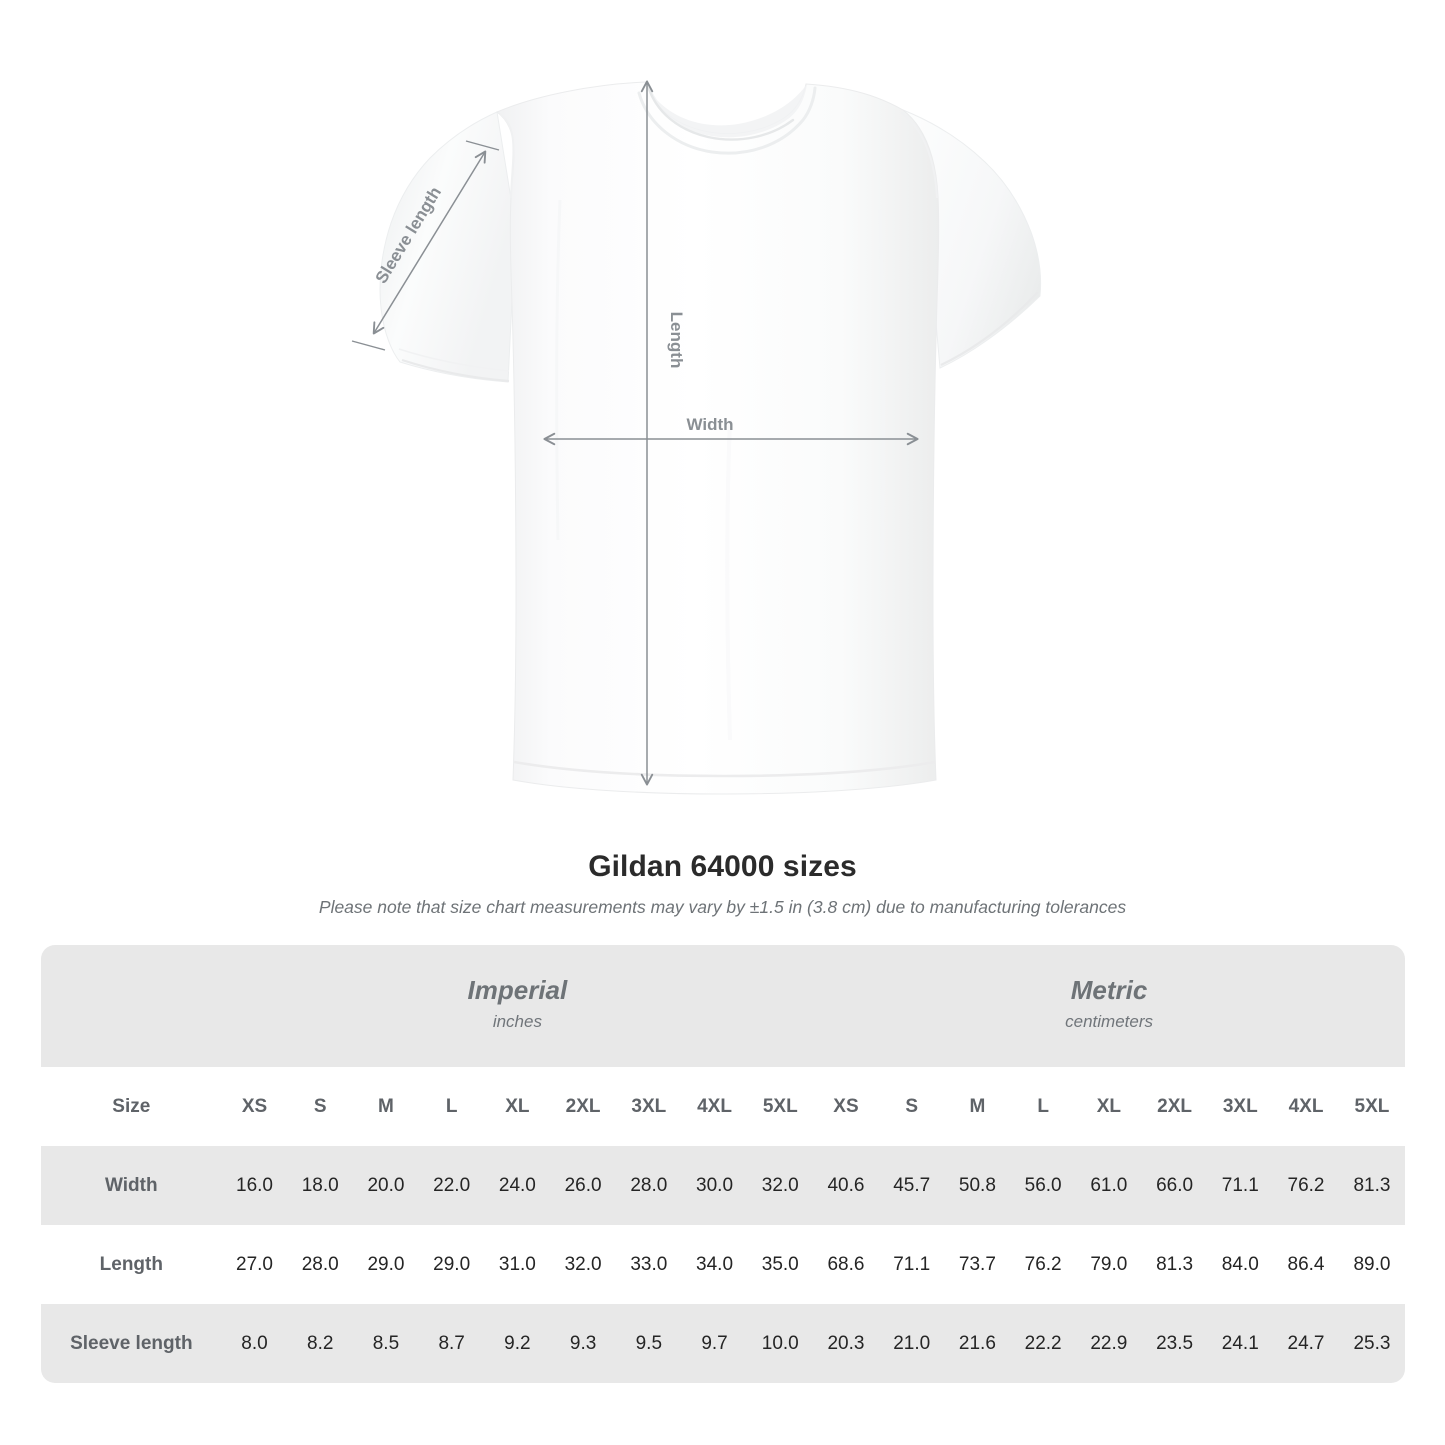  Describe the element at coordinates (649, 1264) in the screenshot. I see `cell-length-imperial-3xl: 33.0` at that location.